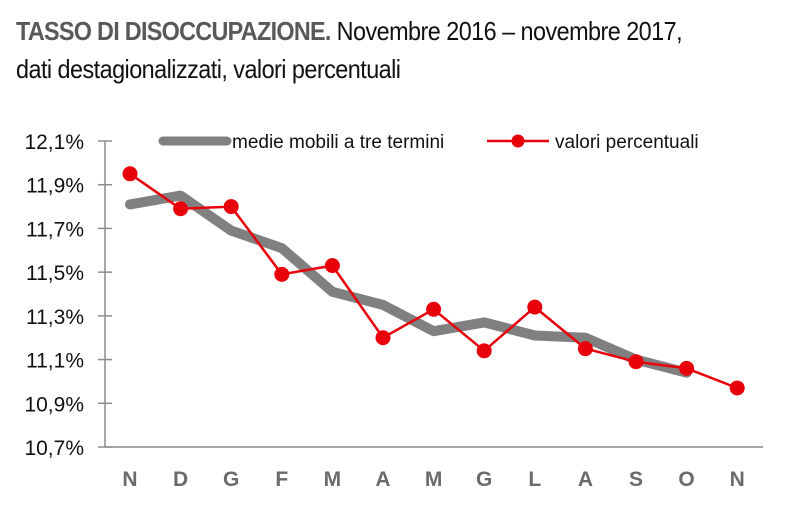 The image size is (800, 506). I want to click on x-tick-label: S, so click(636, 479).